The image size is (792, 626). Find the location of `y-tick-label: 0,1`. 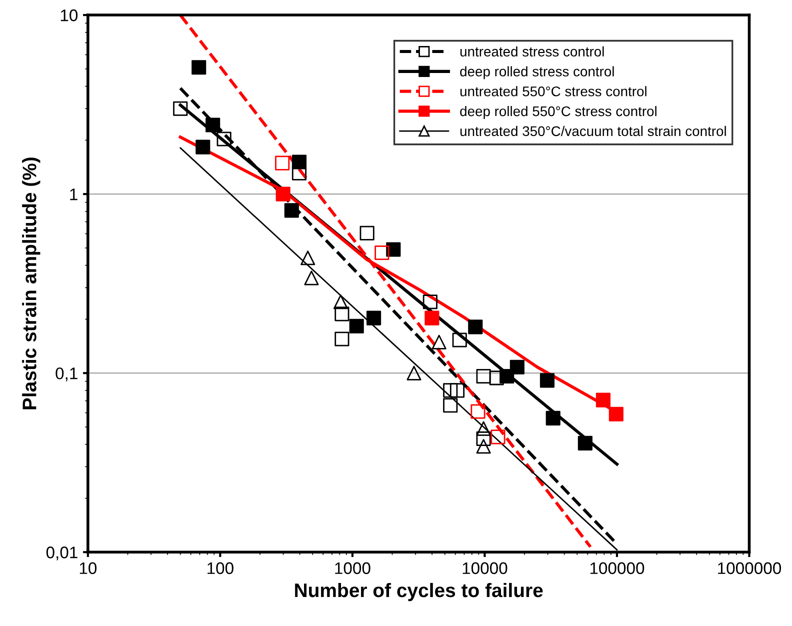

y-tick-label: 0,1 is located at coordinates (67, 374).